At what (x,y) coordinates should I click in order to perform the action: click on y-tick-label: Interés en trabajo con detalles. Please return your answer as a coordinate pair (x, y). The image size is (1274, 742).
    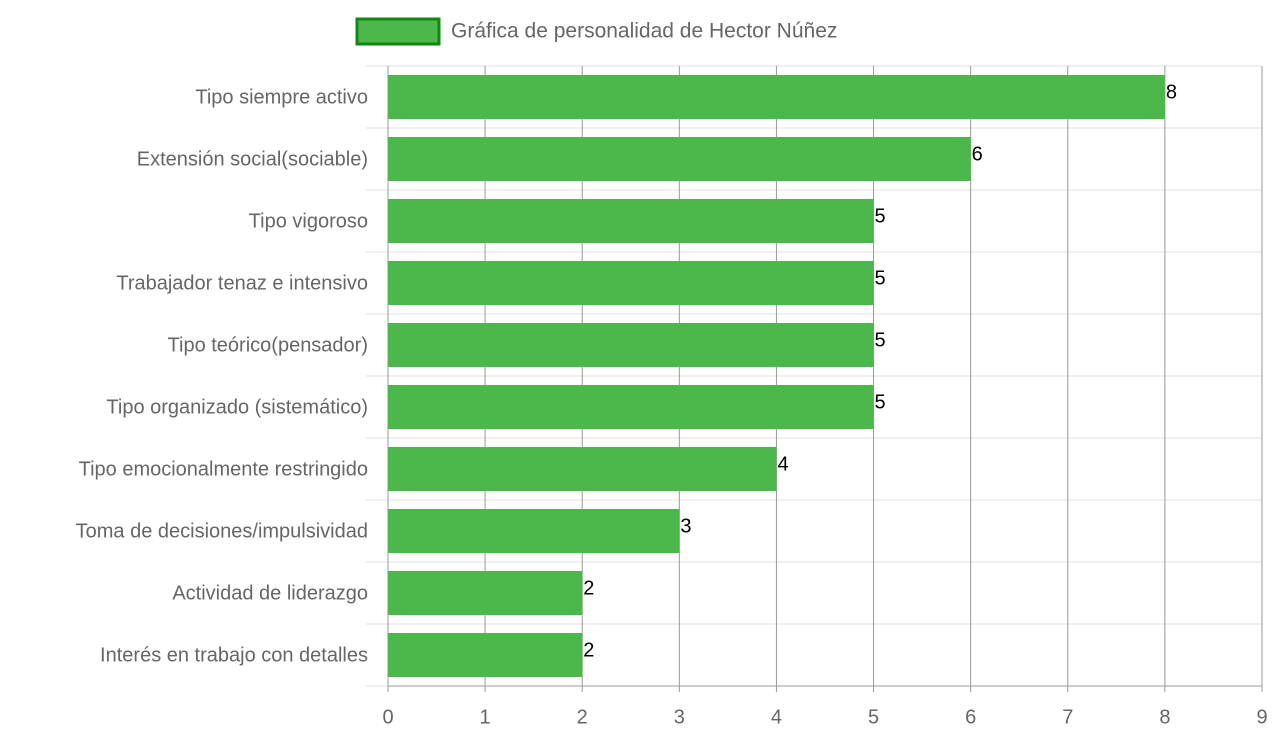
    Looking at the image, I should click on (234, 655).